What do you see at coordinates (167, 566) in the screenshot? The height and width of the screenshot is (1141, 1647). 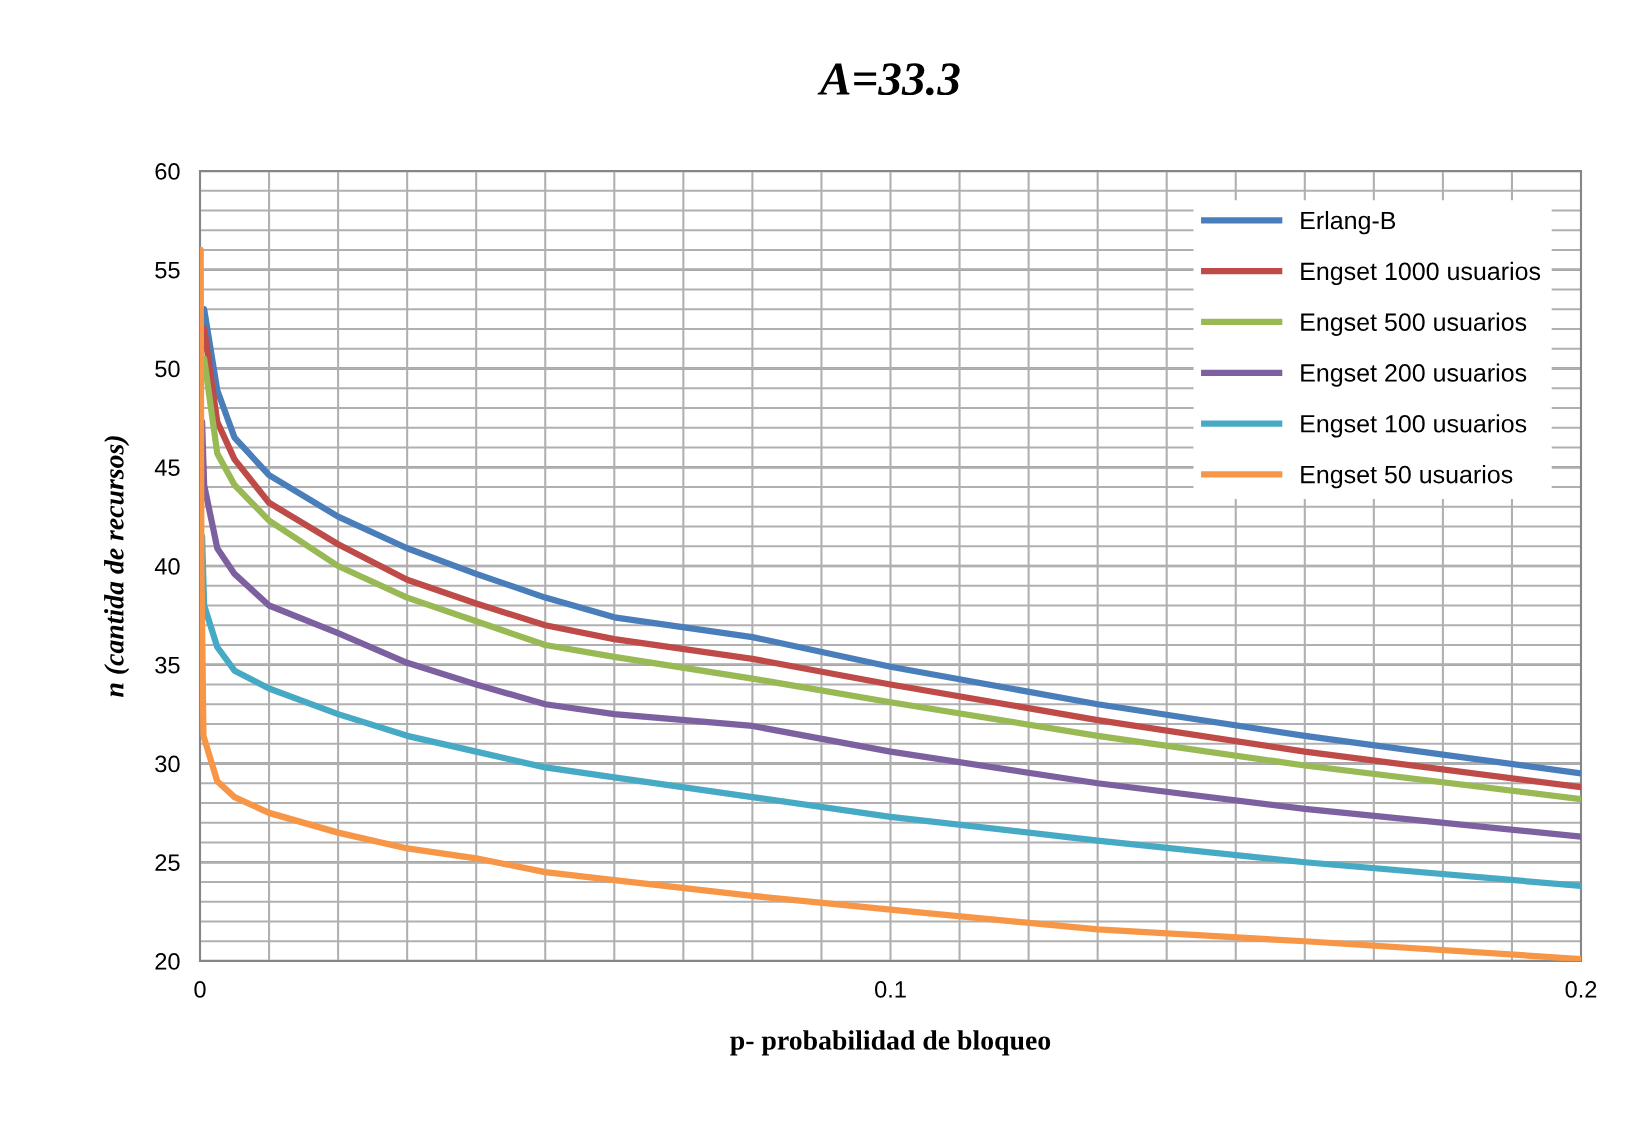 I see `y-tick-label: 40` at bounding box center [167, 566].